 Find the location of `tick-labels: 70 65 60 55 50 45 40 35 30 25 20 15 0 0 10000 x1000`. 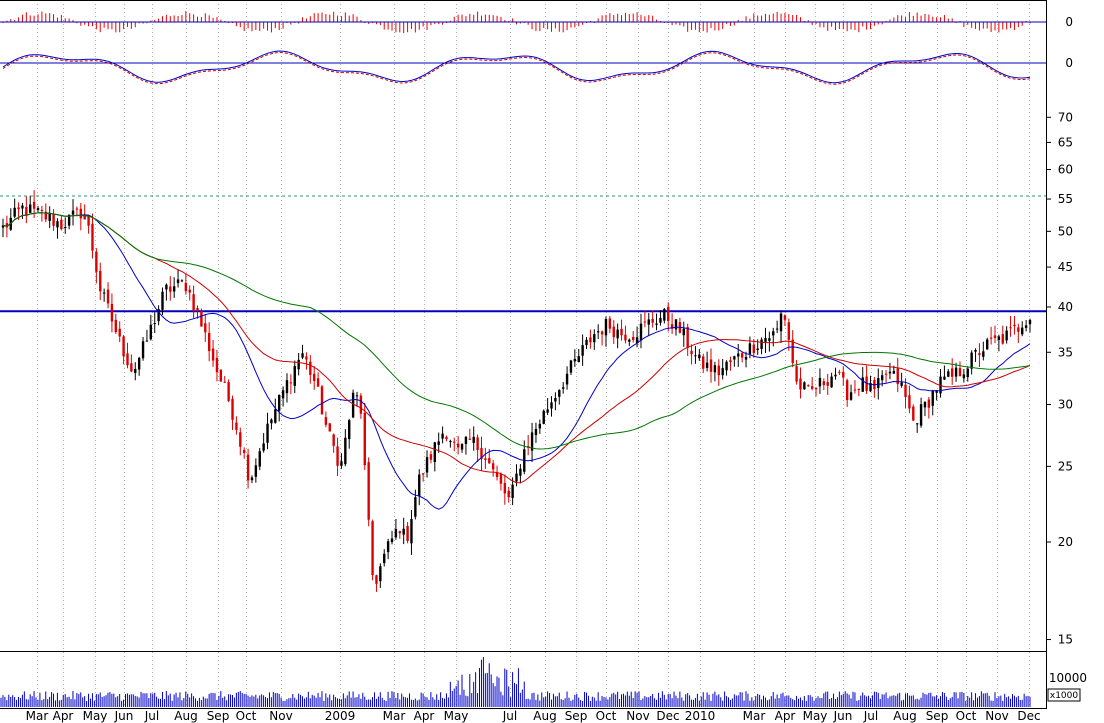

tick-labels: 70 65 60 55 50 45 40 35 30 25 20 15 0 0 10000 x1000 is located at coordinates (1066, 358).